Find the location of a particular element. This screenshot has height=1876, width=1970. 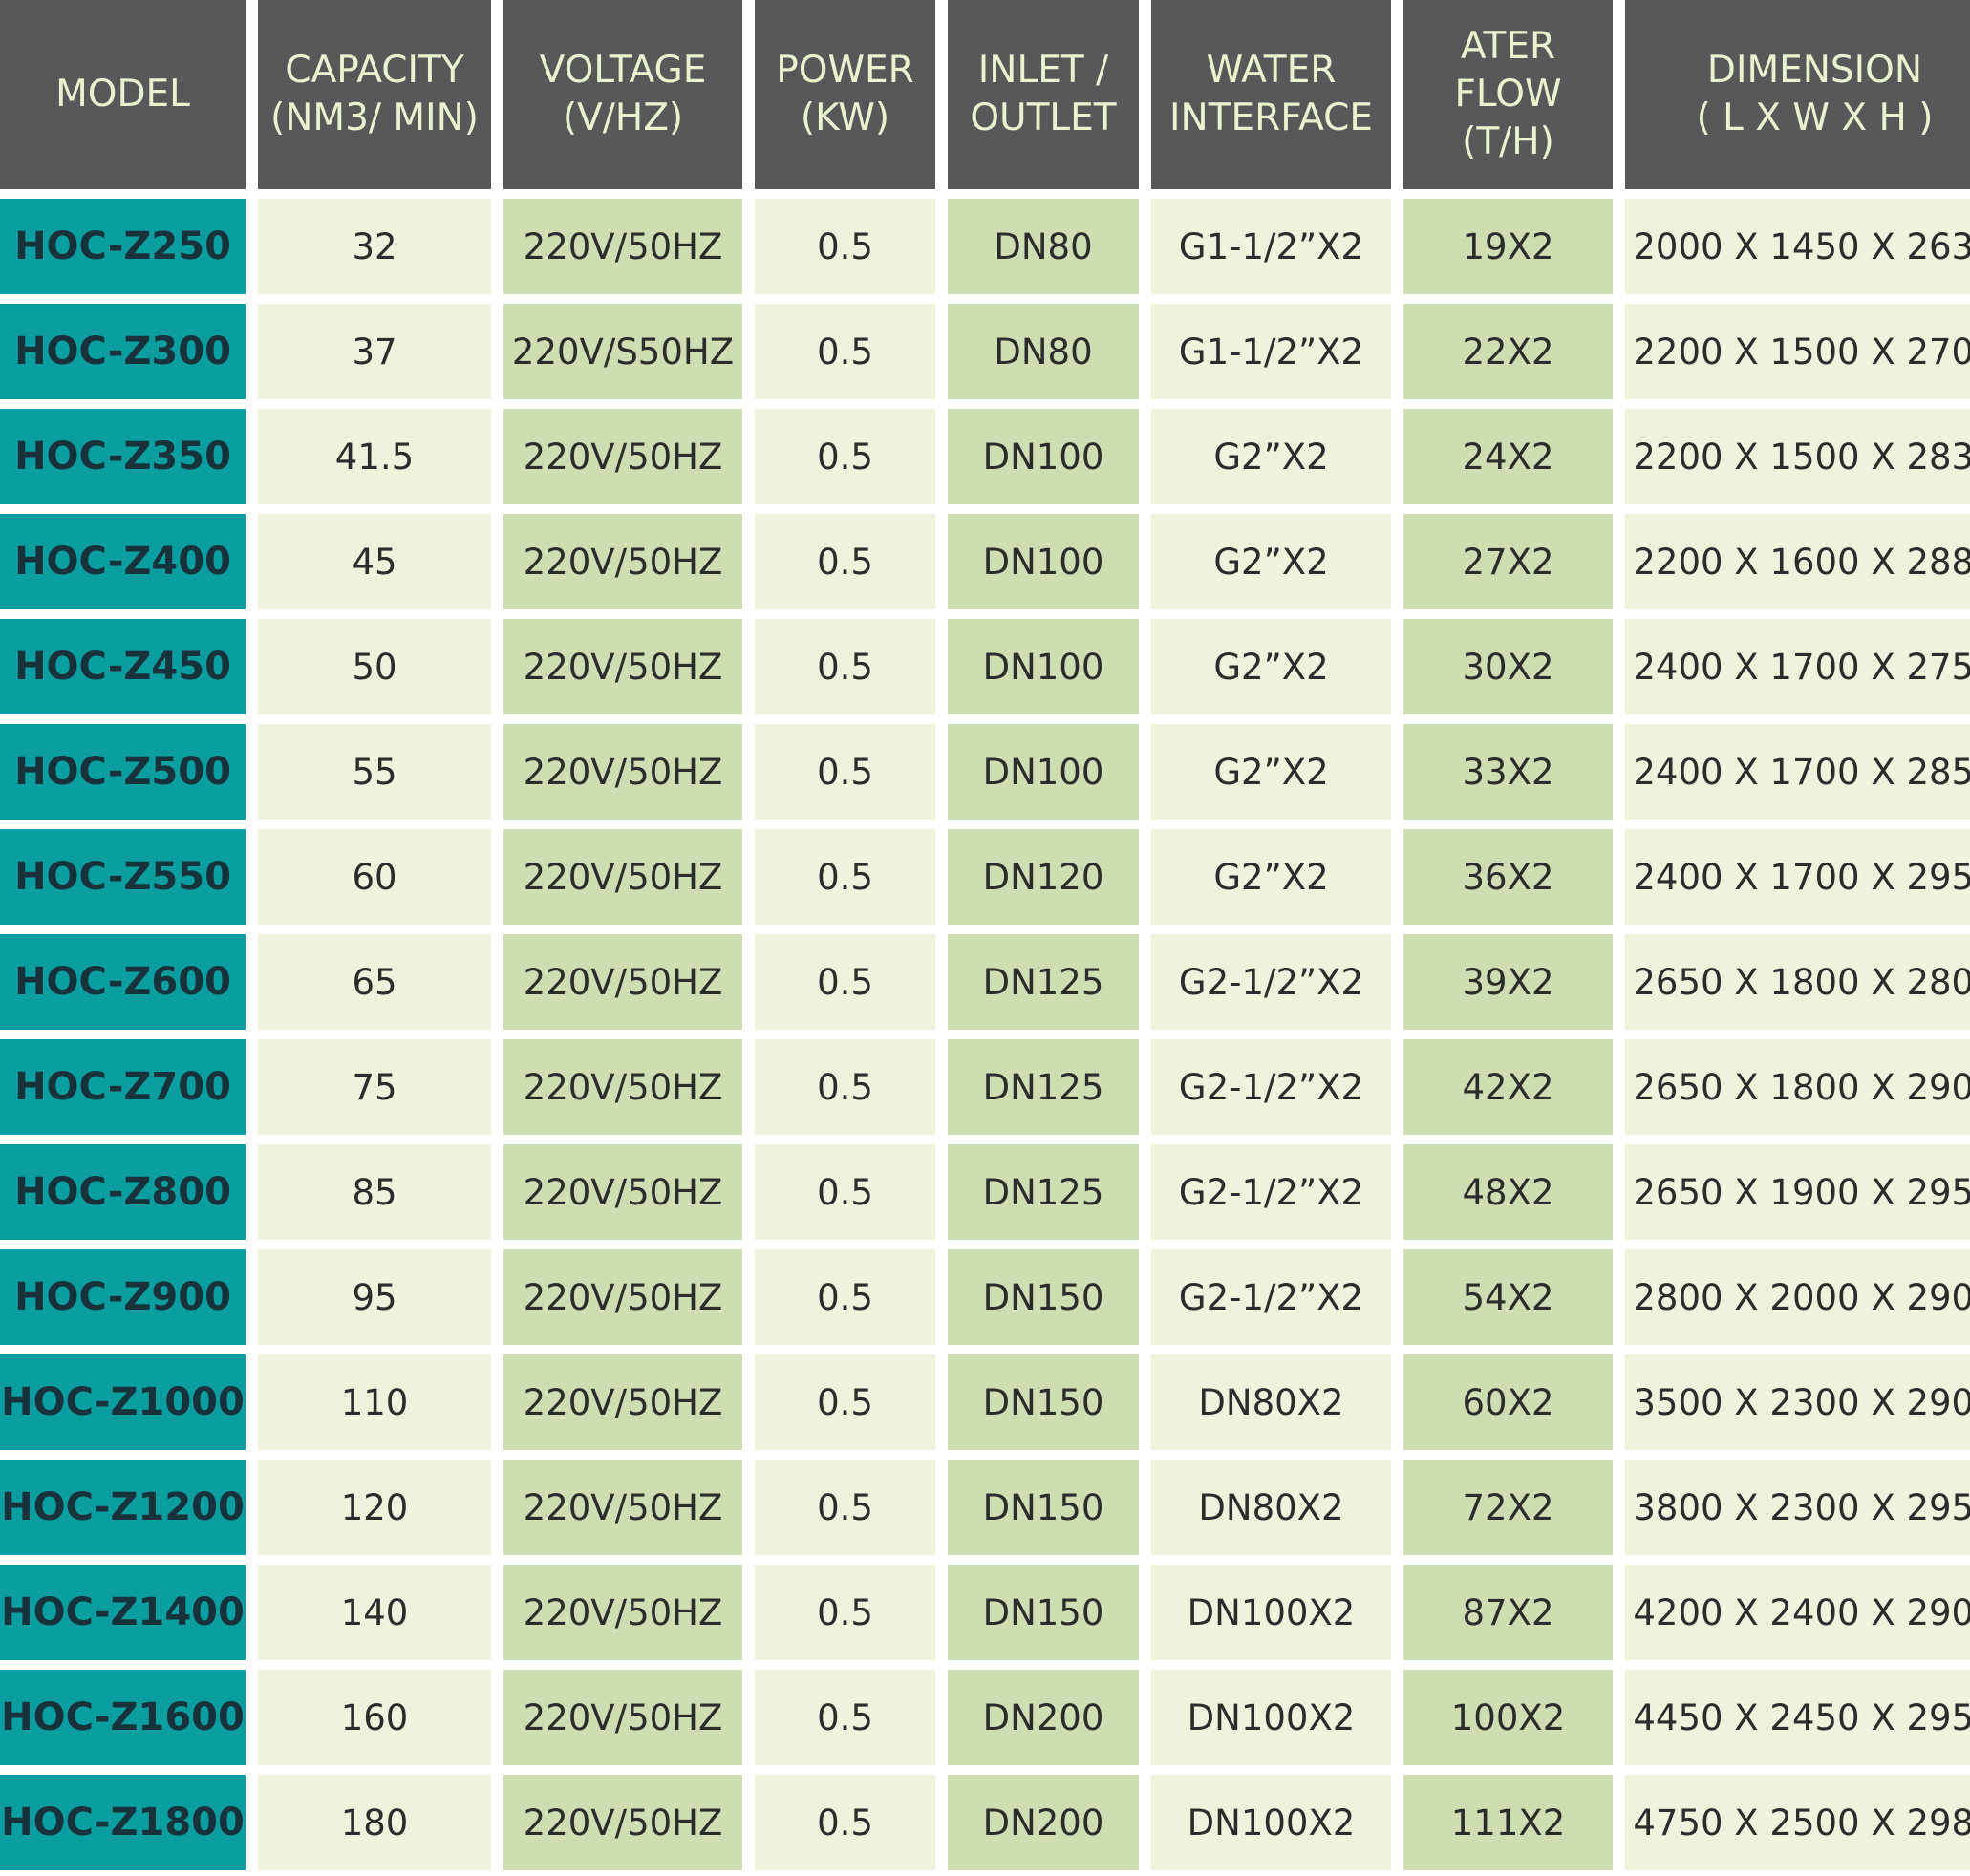

model-cell: HOC-Z1200 is located at coordinates (123, 1507).